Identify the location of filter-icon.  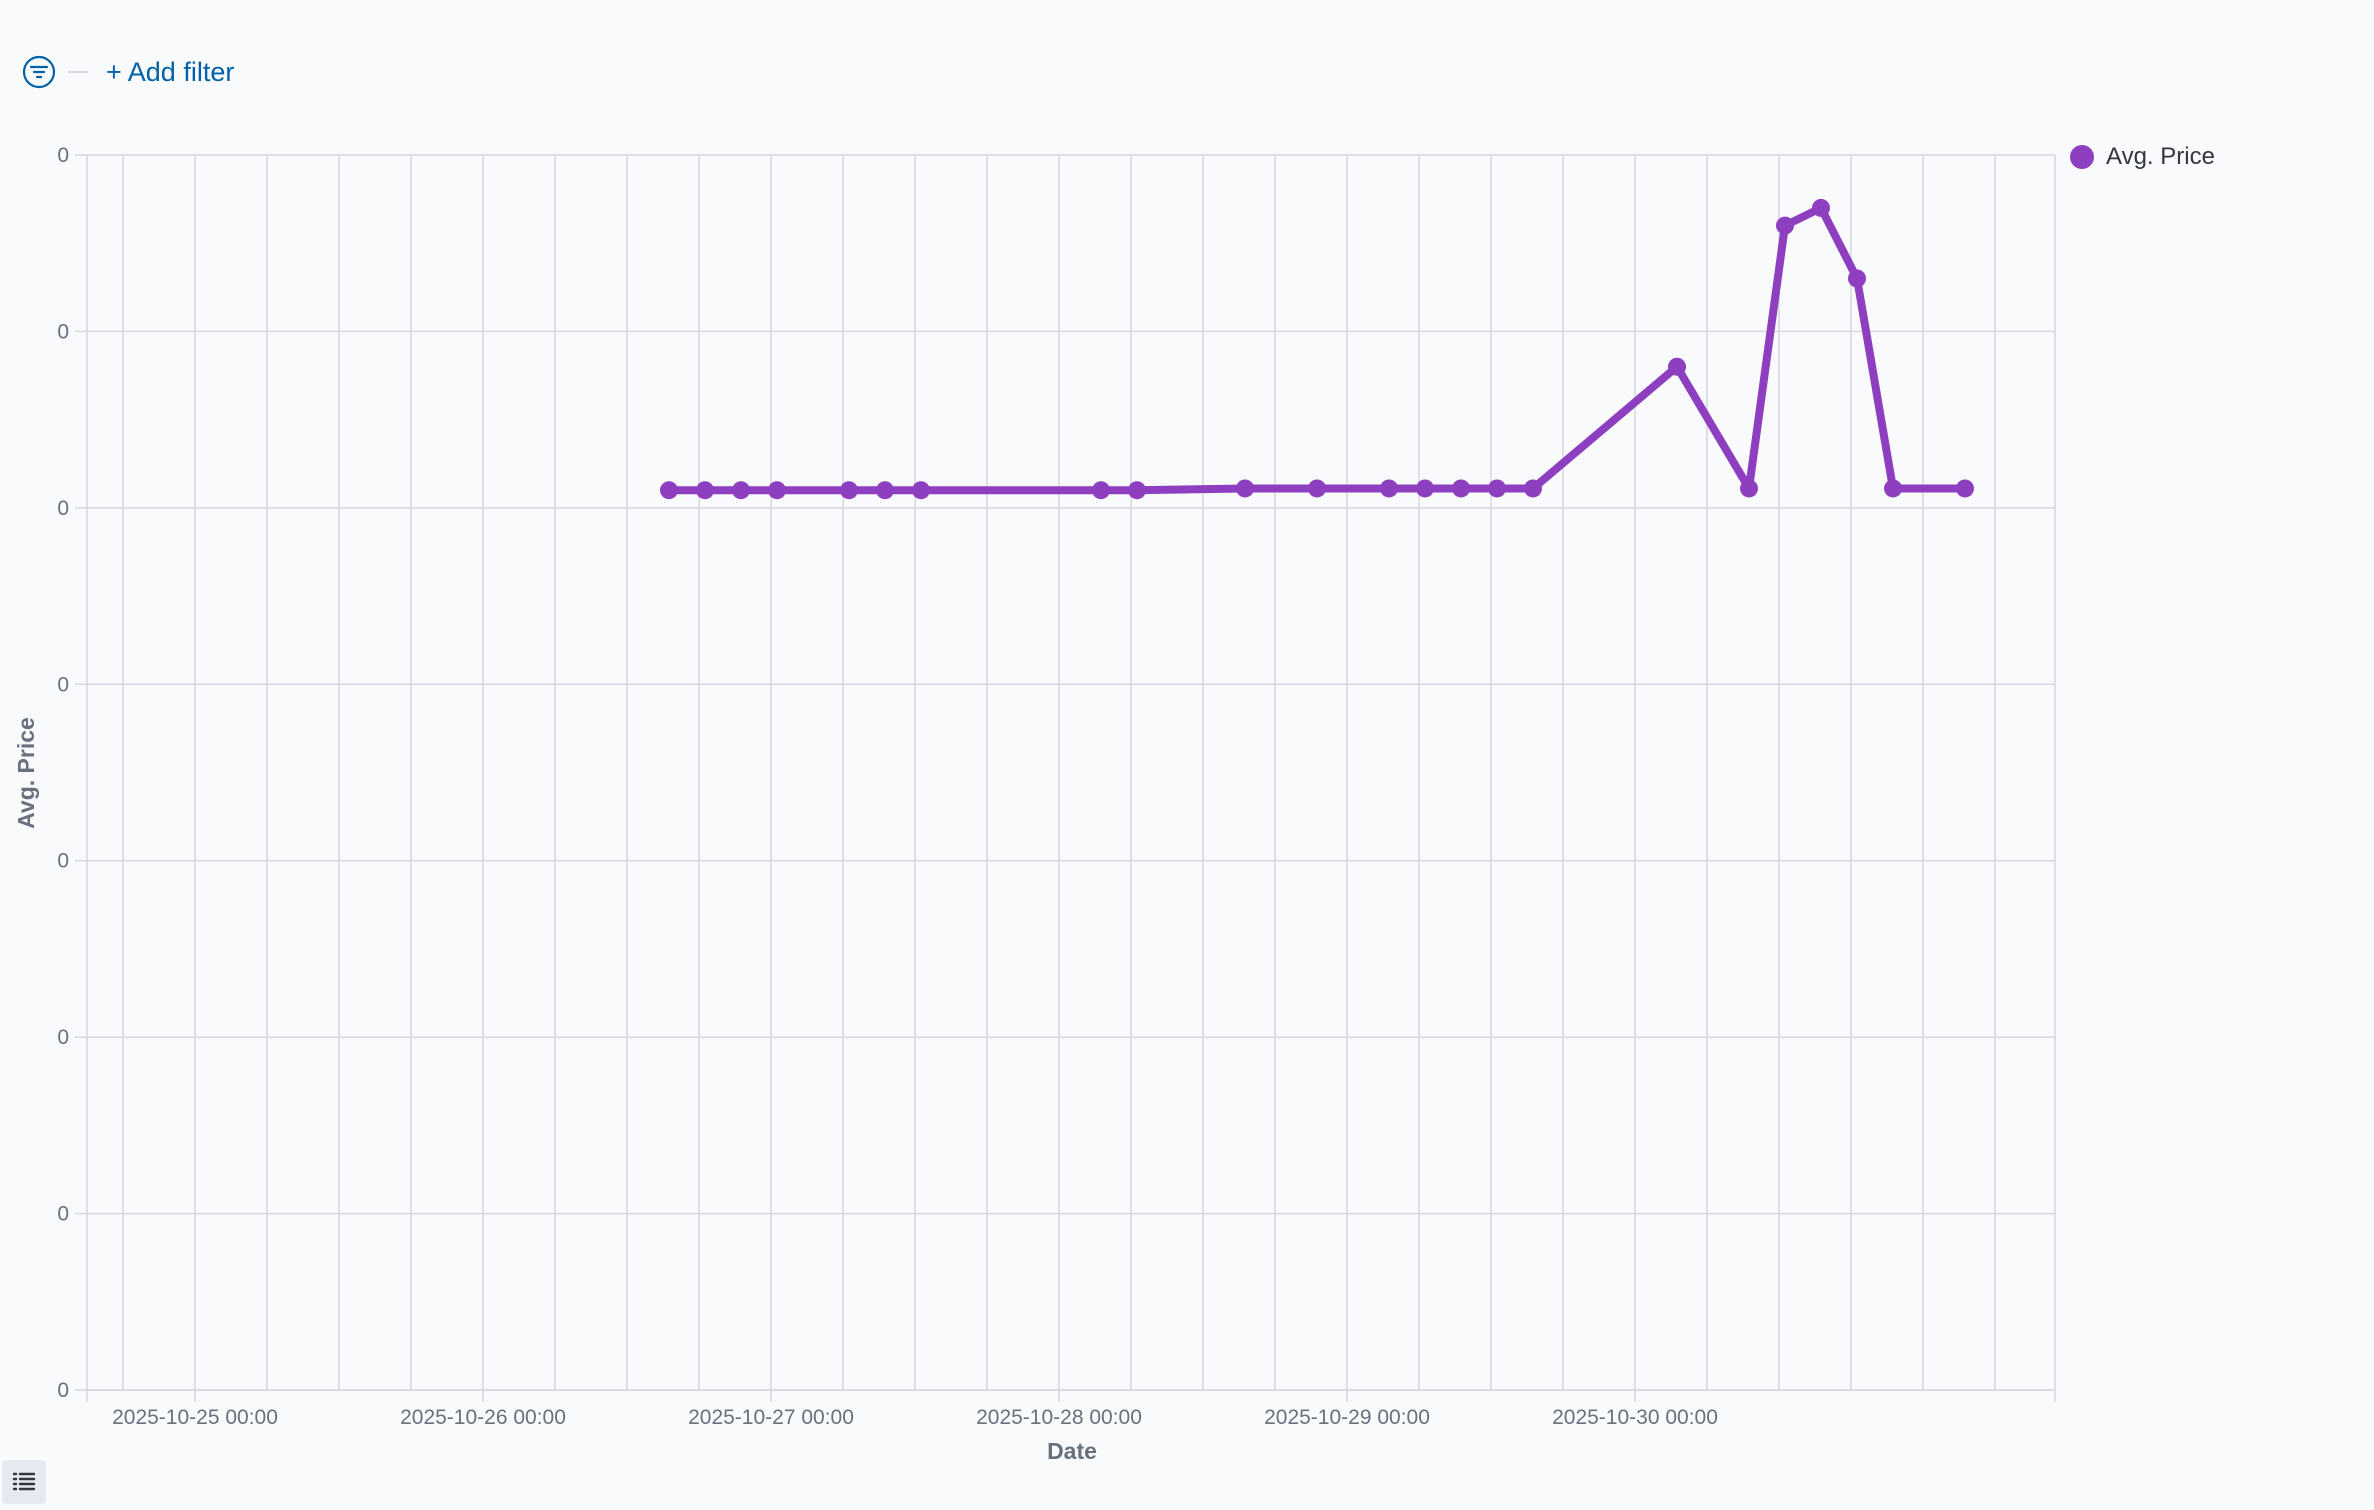
(39, 72).